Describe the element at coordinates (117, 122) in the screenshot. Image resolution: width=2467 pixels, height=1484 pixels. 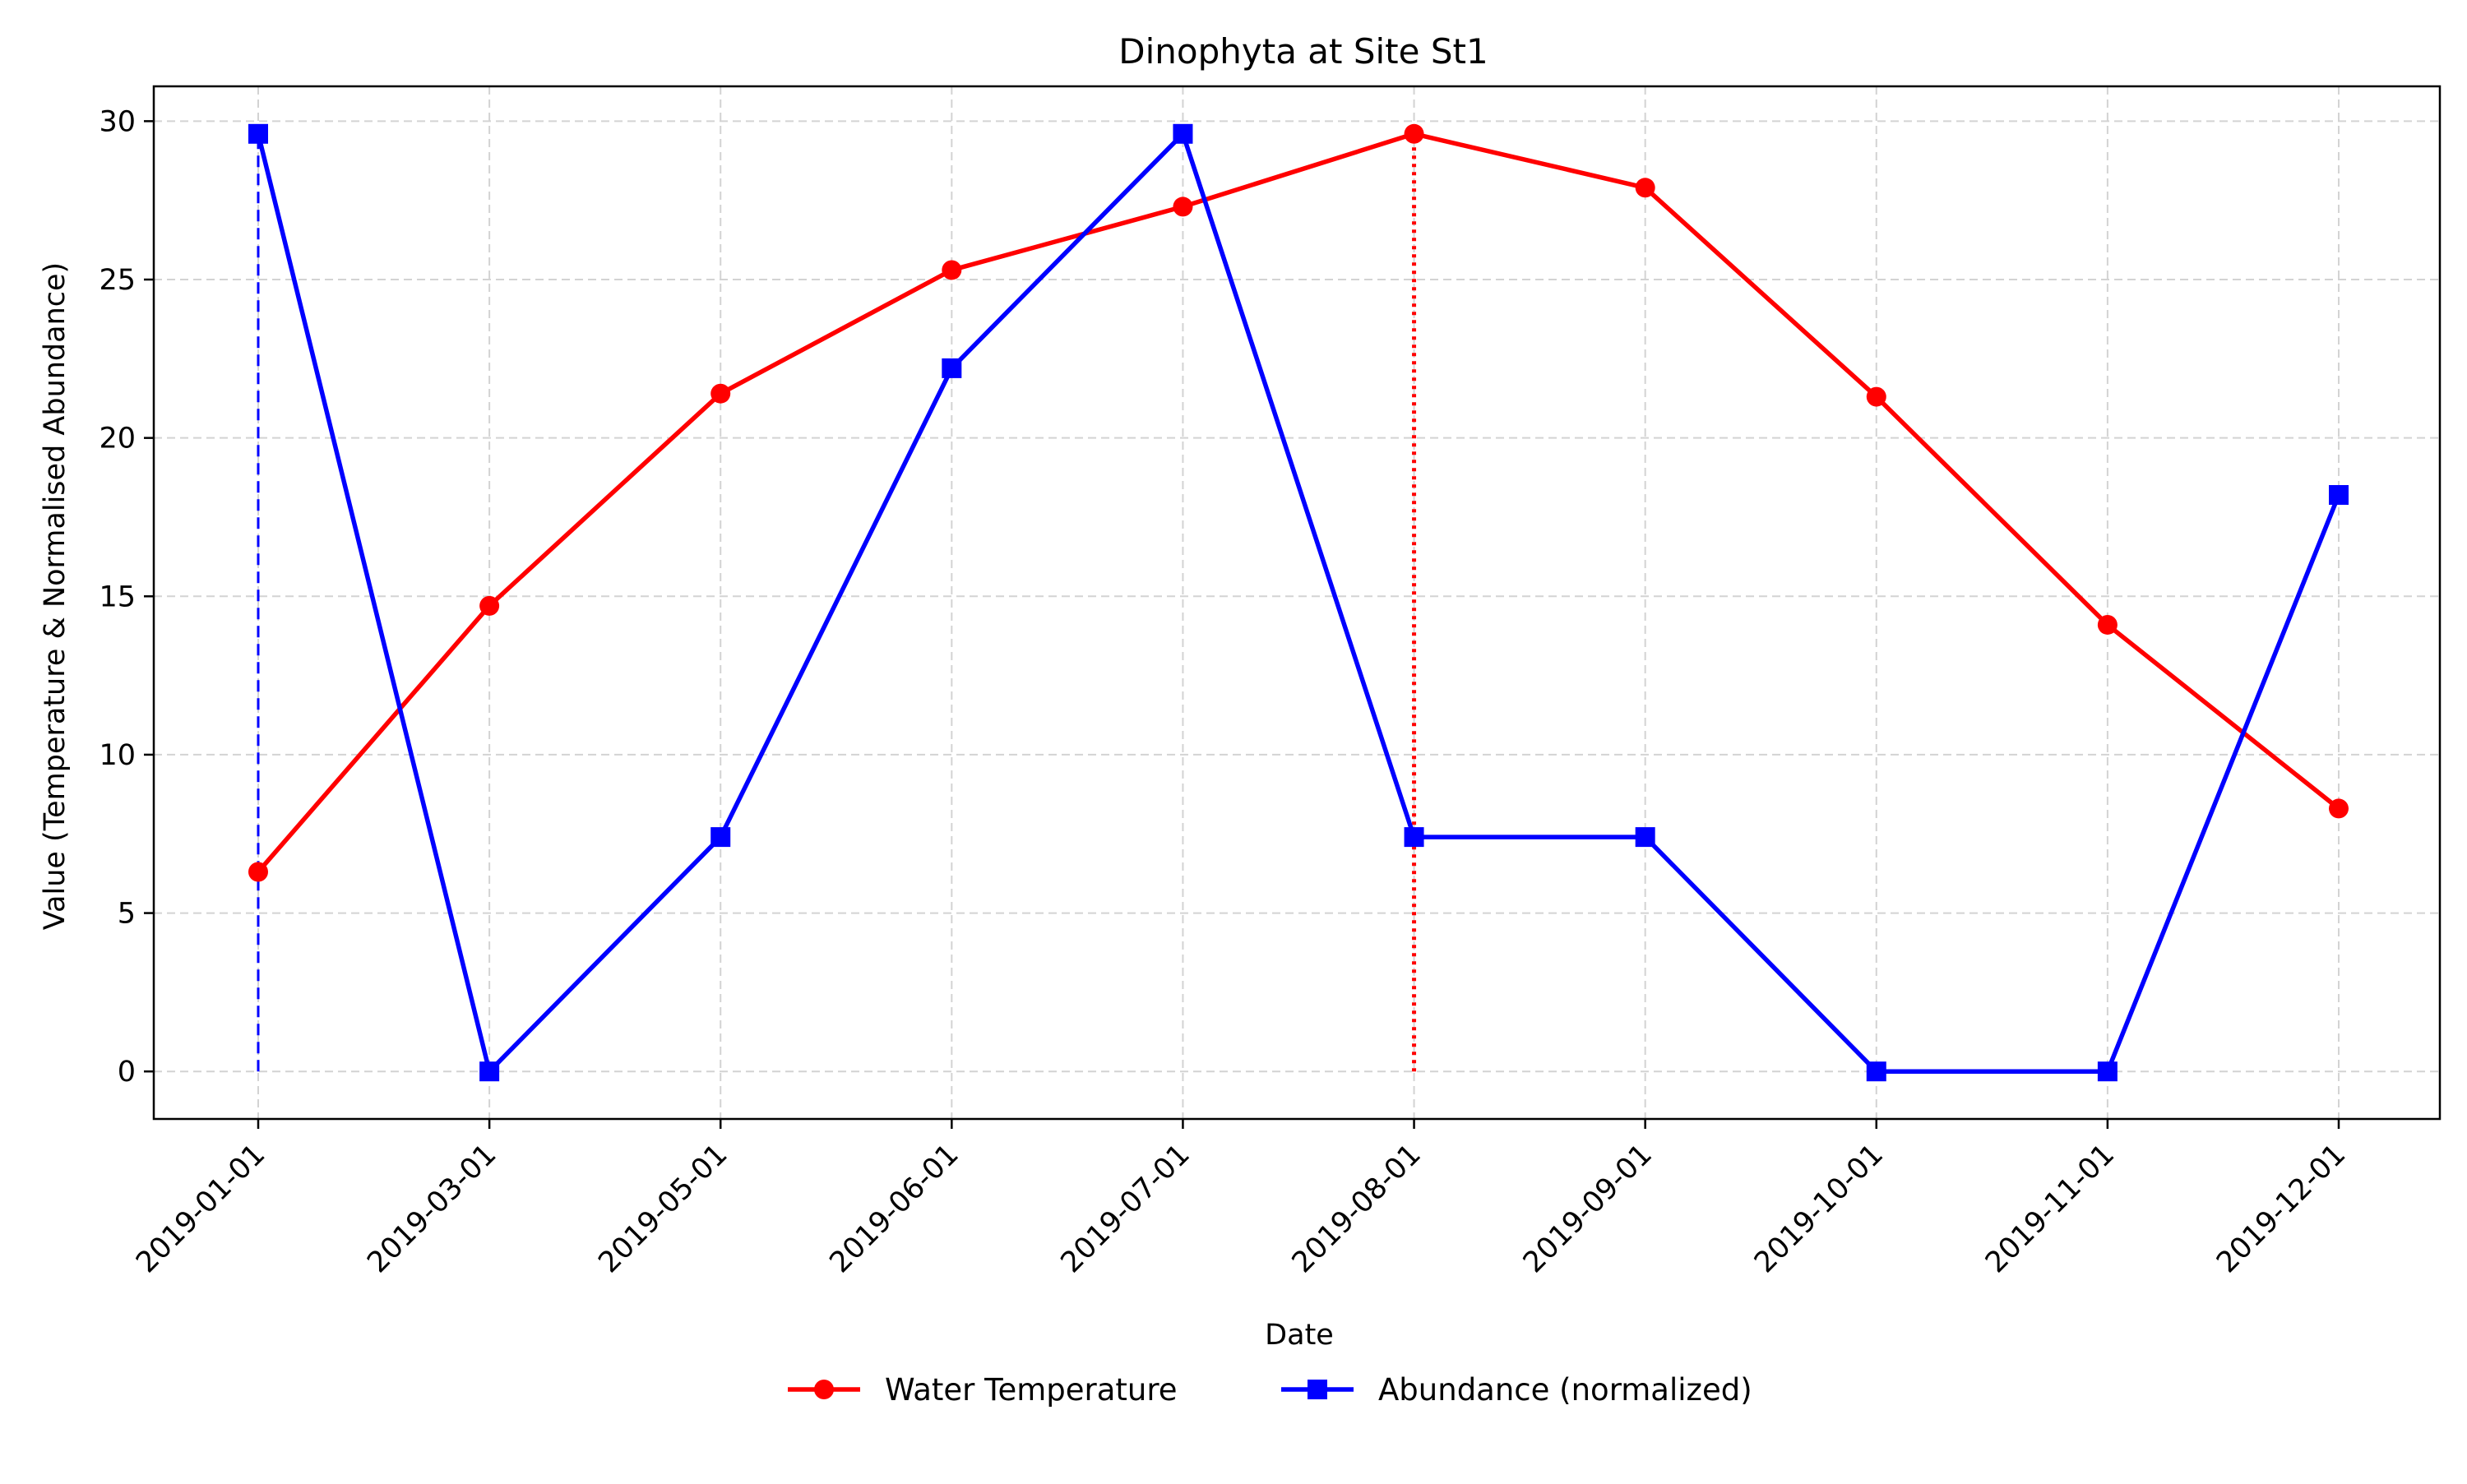
I see `y-tick-label: 30` at that location.